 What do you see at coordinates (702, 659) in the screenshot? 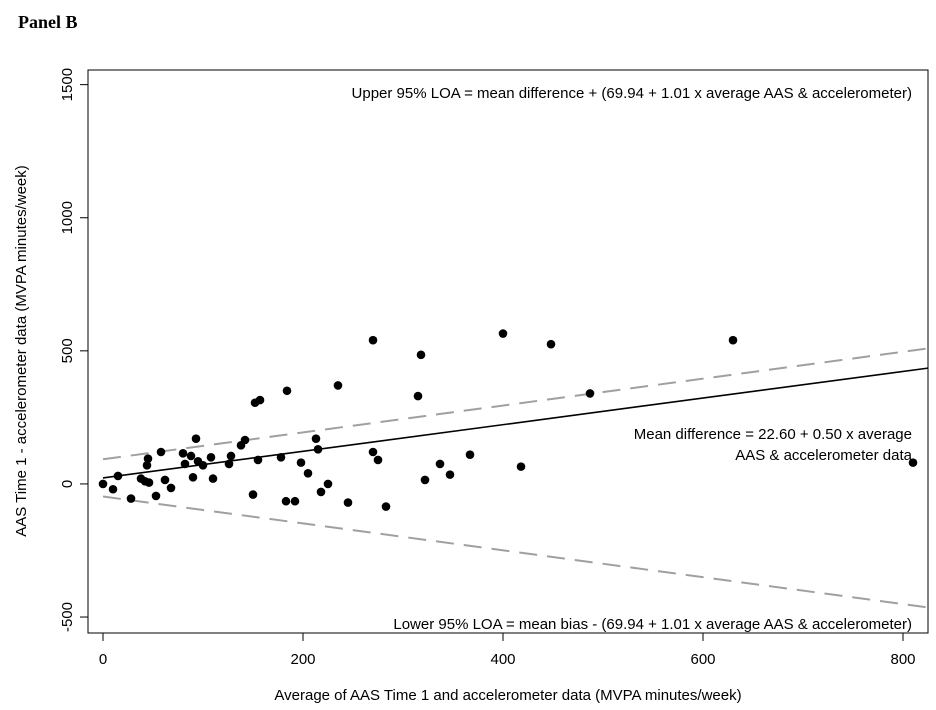
I see `x-tick-label: 600` at bounding box center [702, 659].